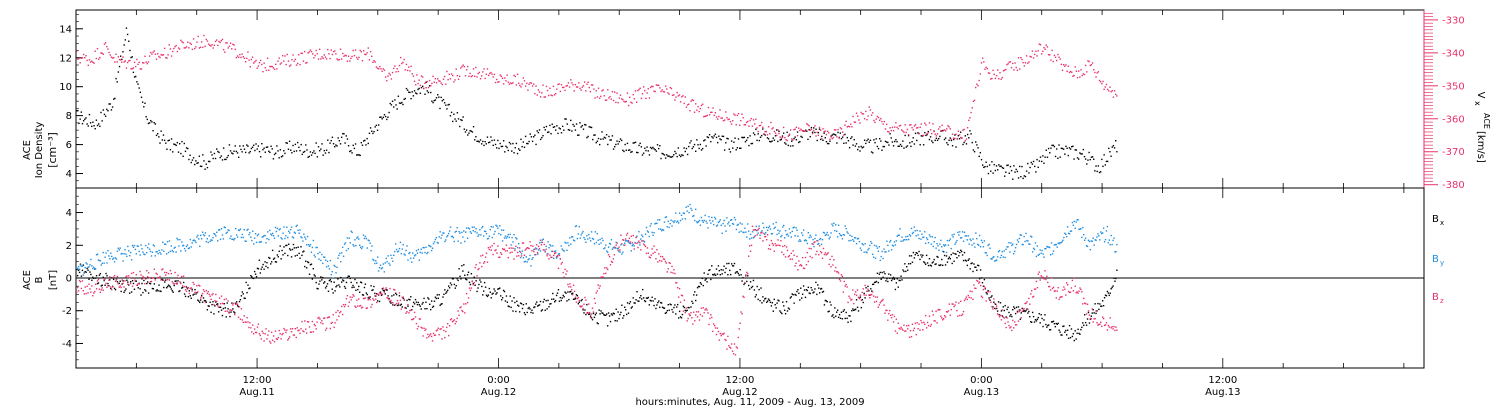 Image resolution: width=1500 pixels, height=410 pixels. Describe the element at coordinates (1453, 185) in the screenshot. I see `top-right-tick-label: -380` at that location.